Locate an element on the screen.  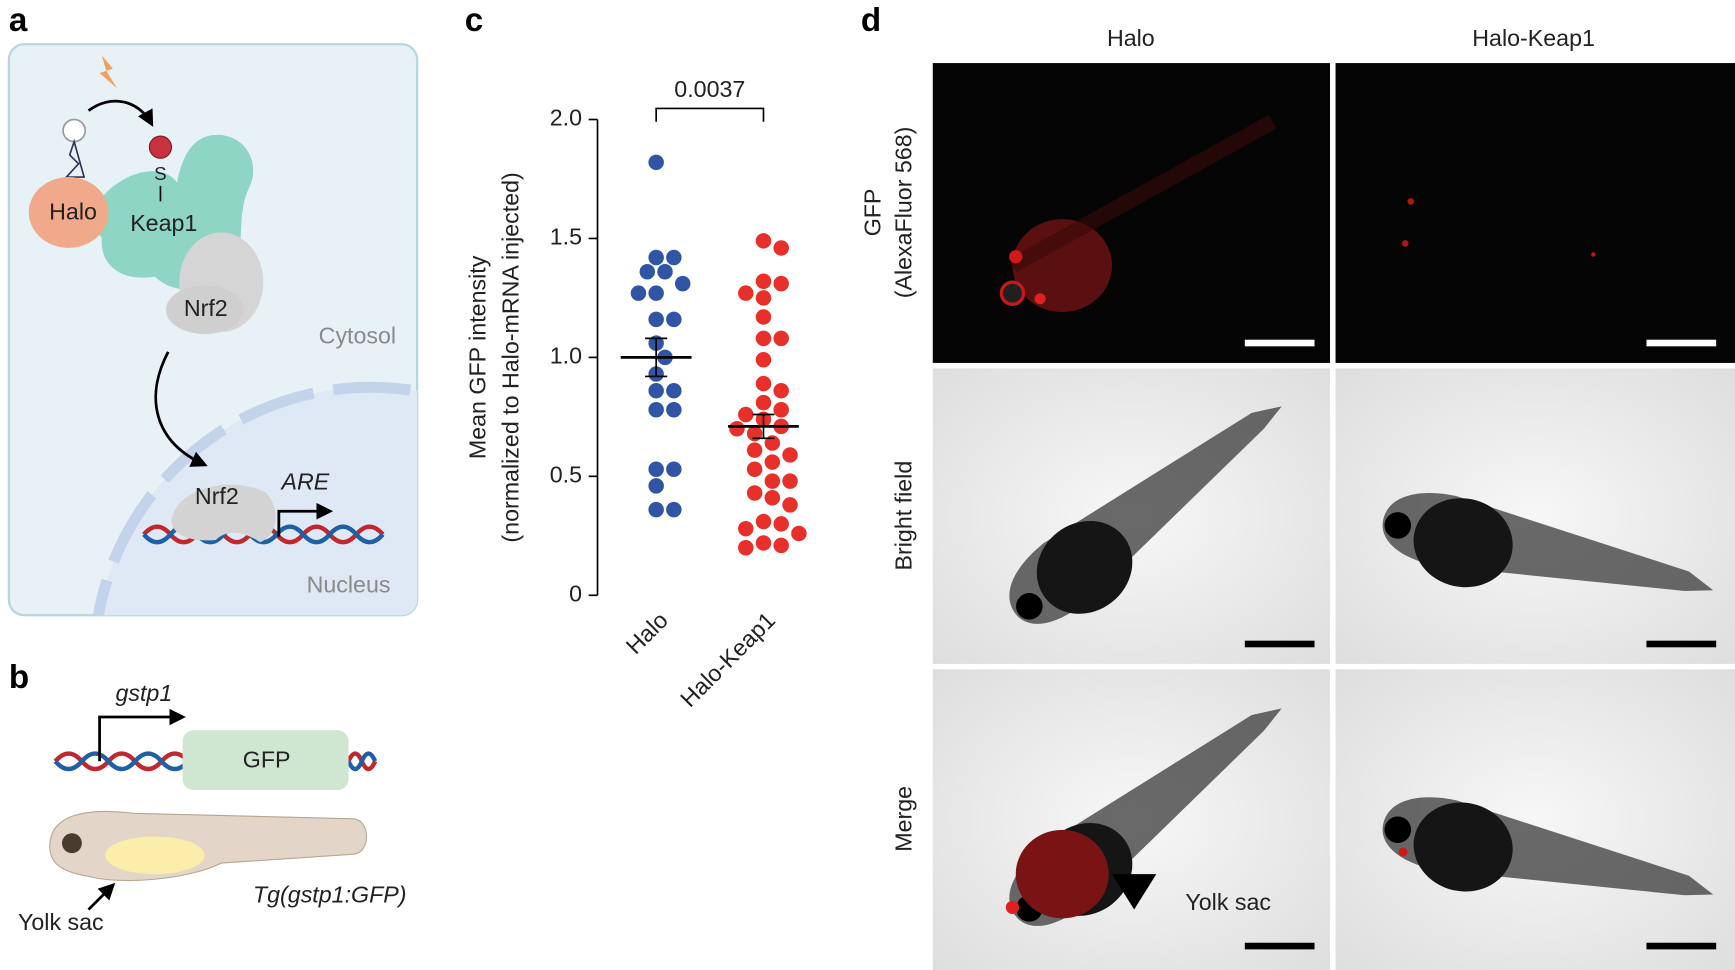
panel-label: b is located at coordinates (19, 677).